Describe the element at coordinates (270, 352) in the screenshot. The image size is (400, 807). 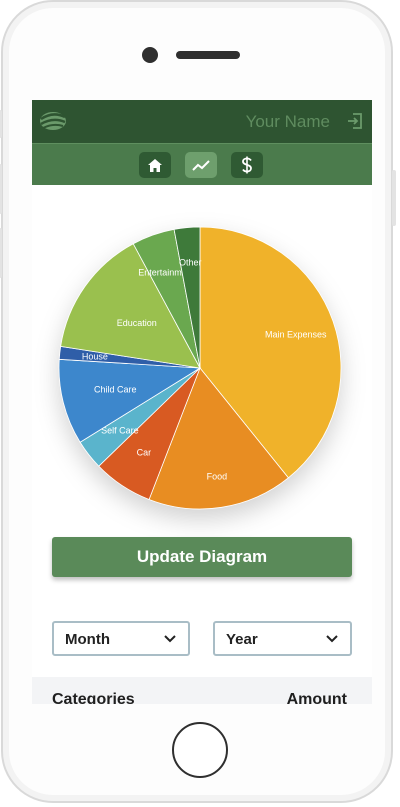
I see `pie-slice-main-expenses` at that location.